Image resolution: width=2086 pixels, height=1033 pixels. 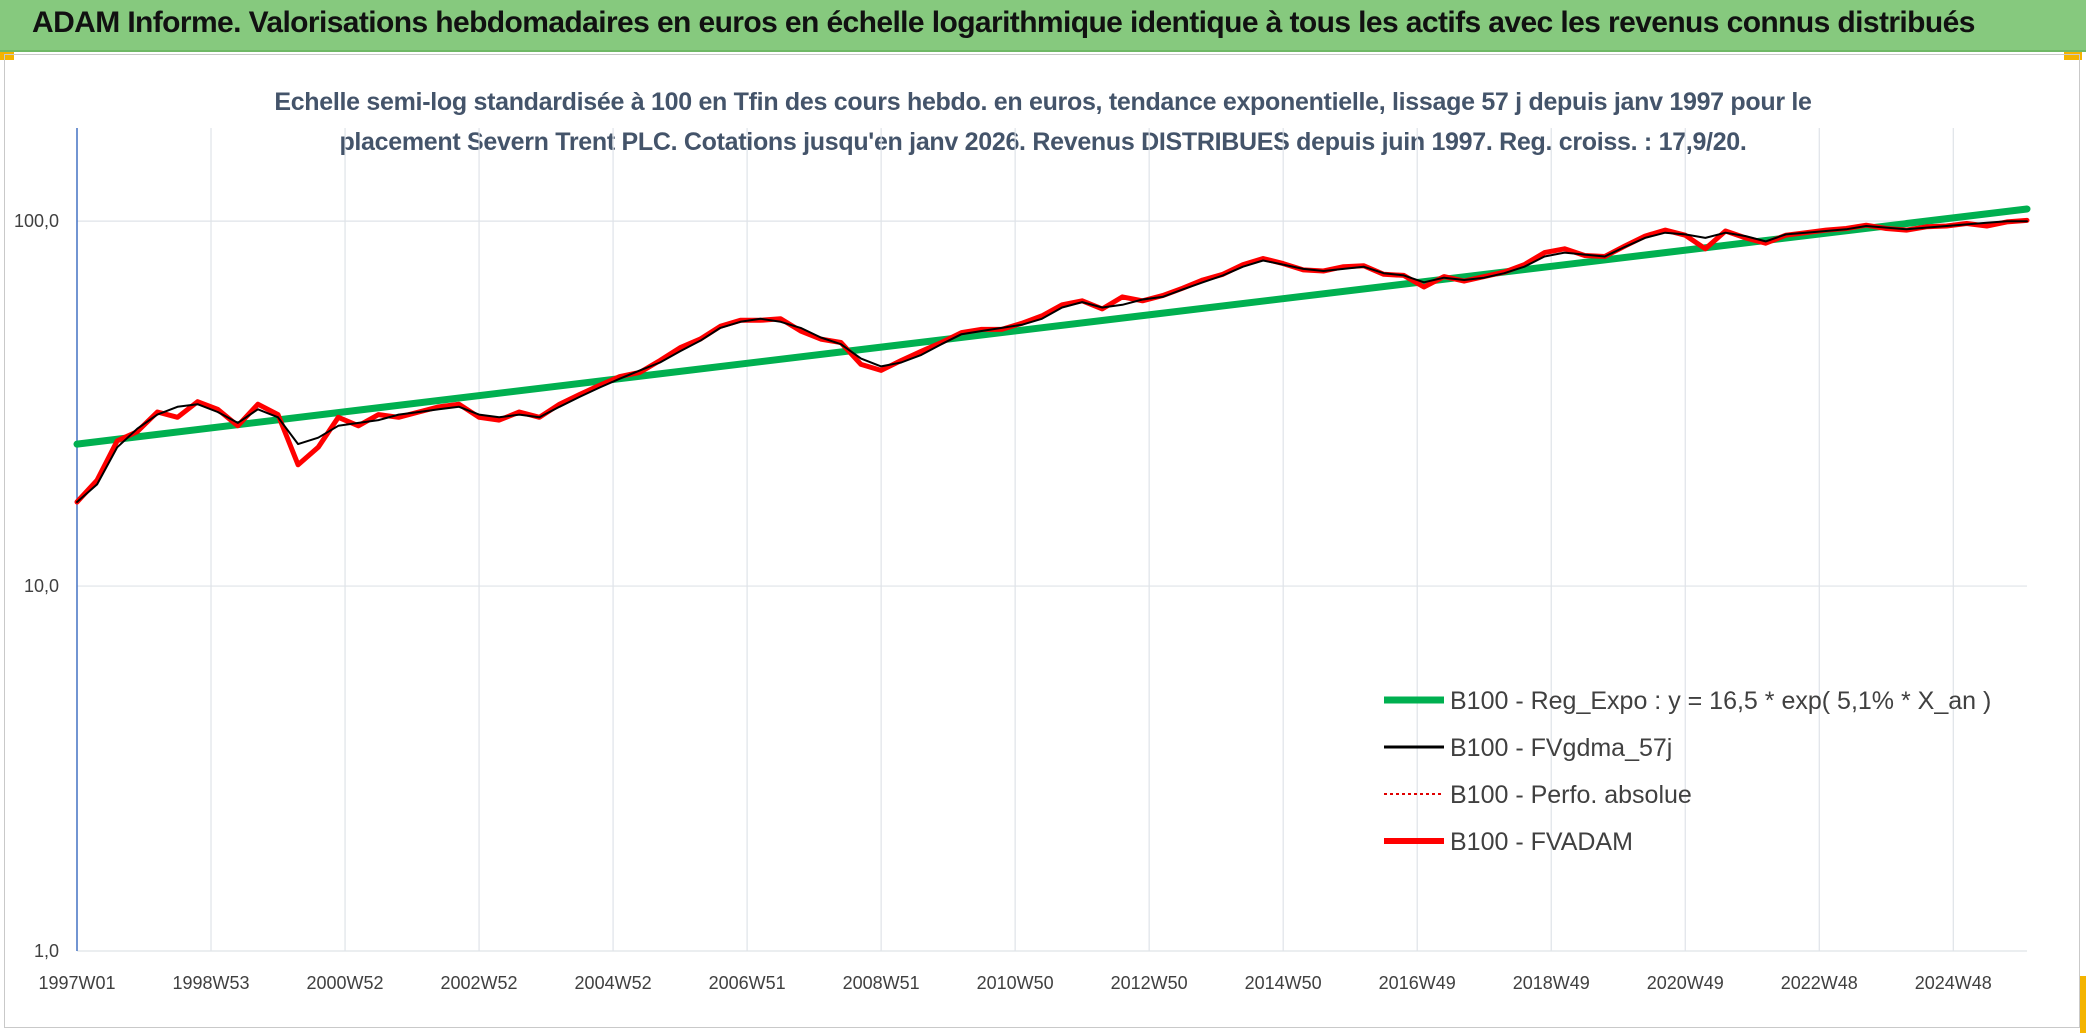 What do you see at coordinates (36, 221) in the screenshot?
I see `y-tick-label: 100,0` at bounding box center [36, 221].